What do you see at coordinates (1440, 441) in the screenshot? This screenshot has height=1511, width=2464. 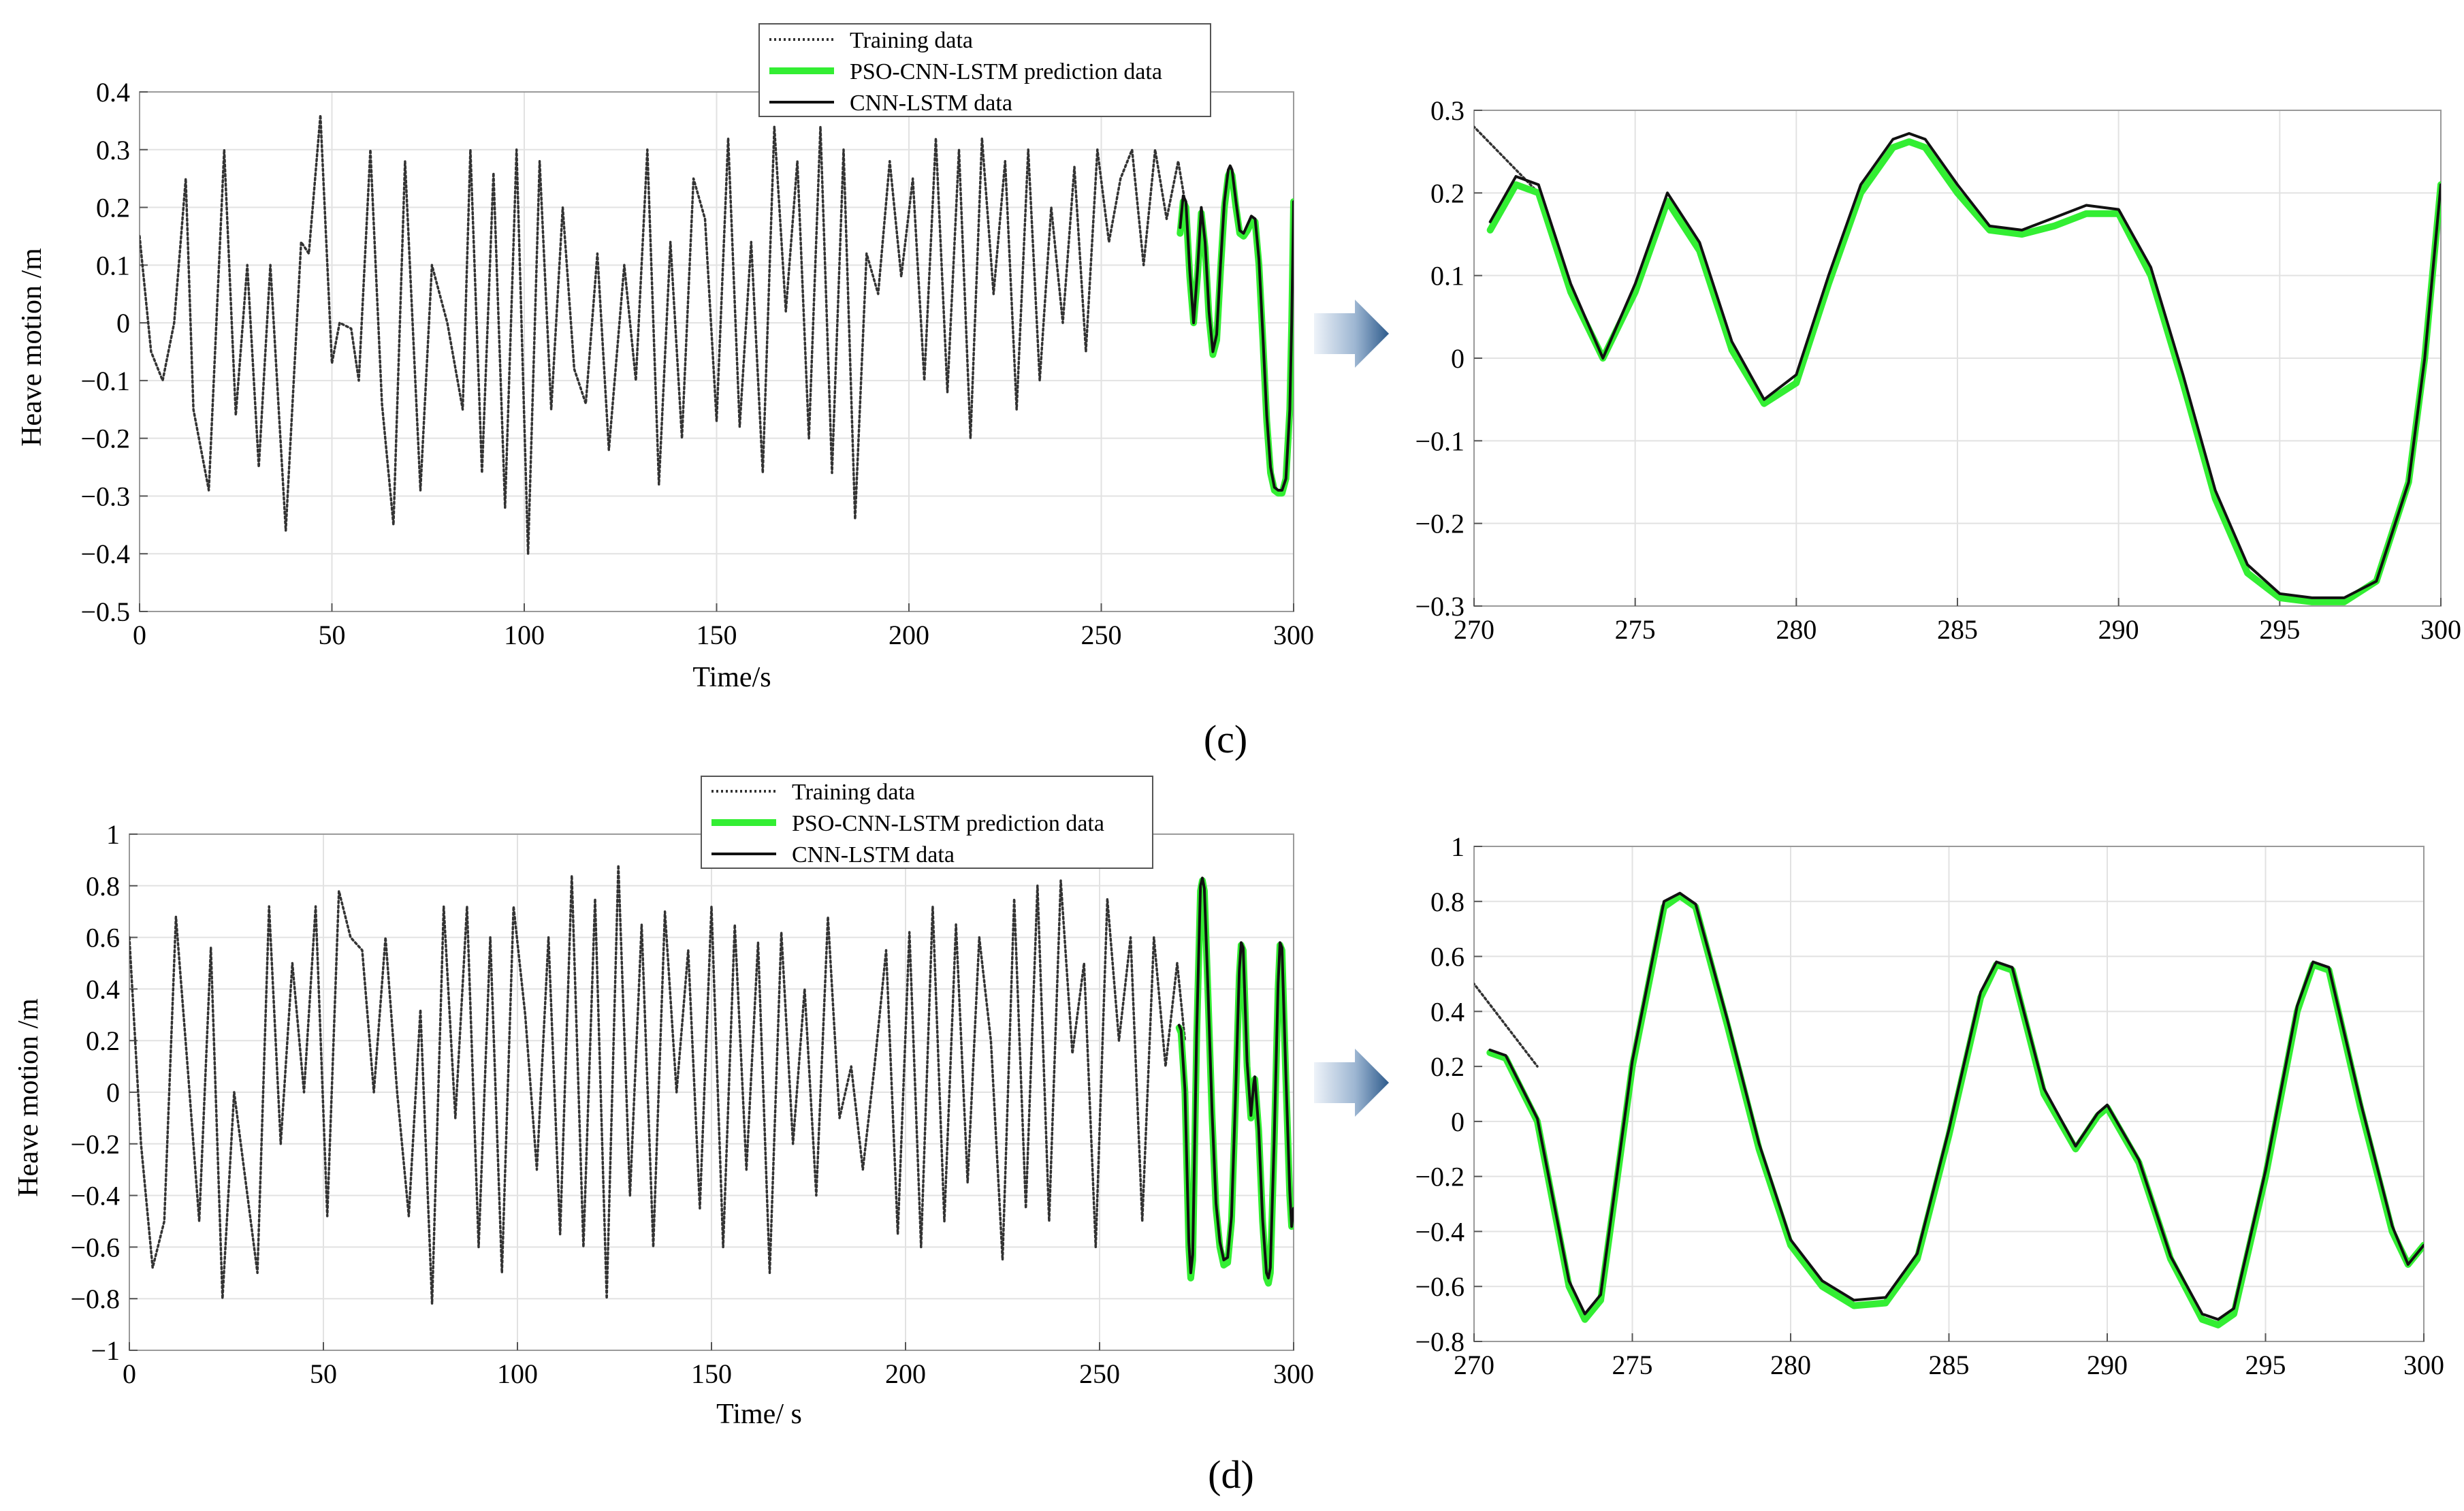 I see `tick-label-y-c-zoom-2: −0.1` at bounding box center [1440, 441].